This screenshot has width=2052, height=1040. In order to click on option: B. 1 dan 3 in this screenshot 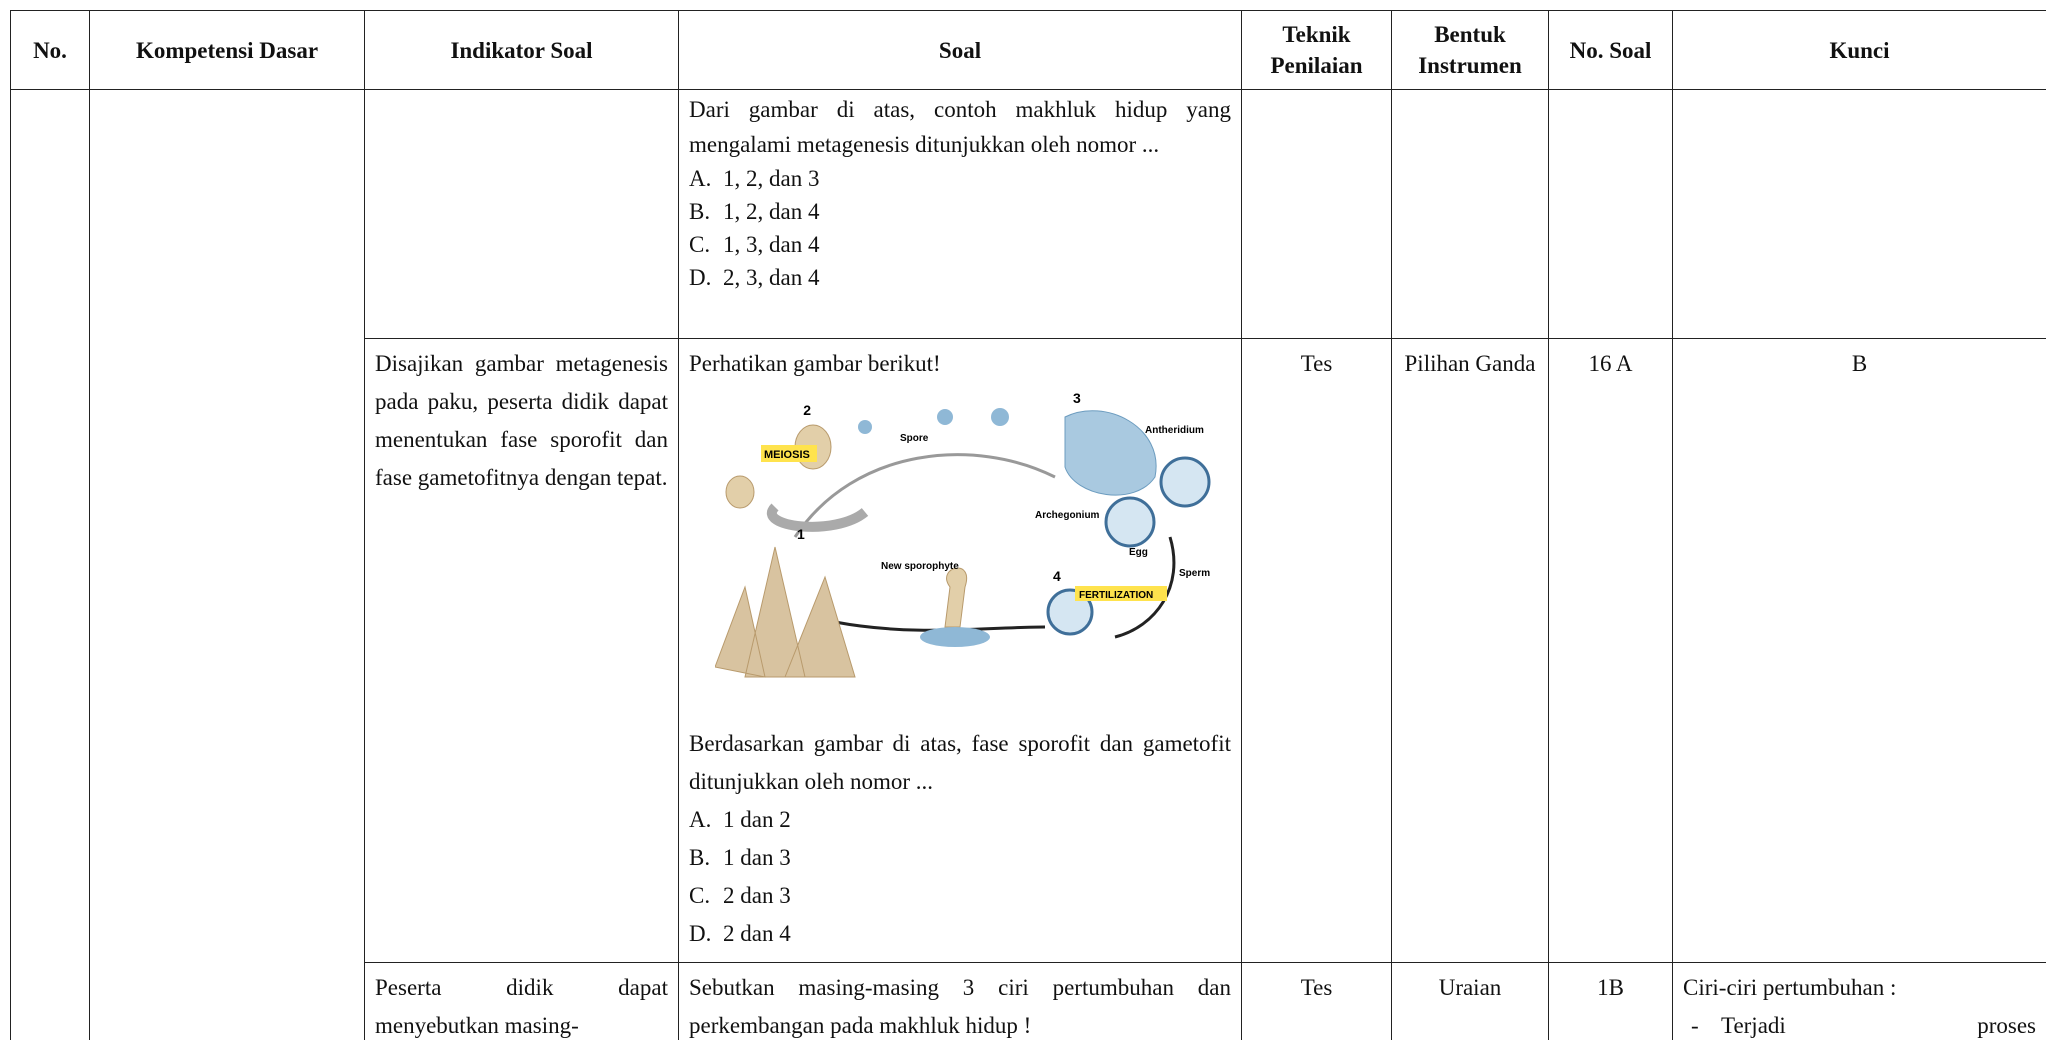, I will do `click(960, 858)`.